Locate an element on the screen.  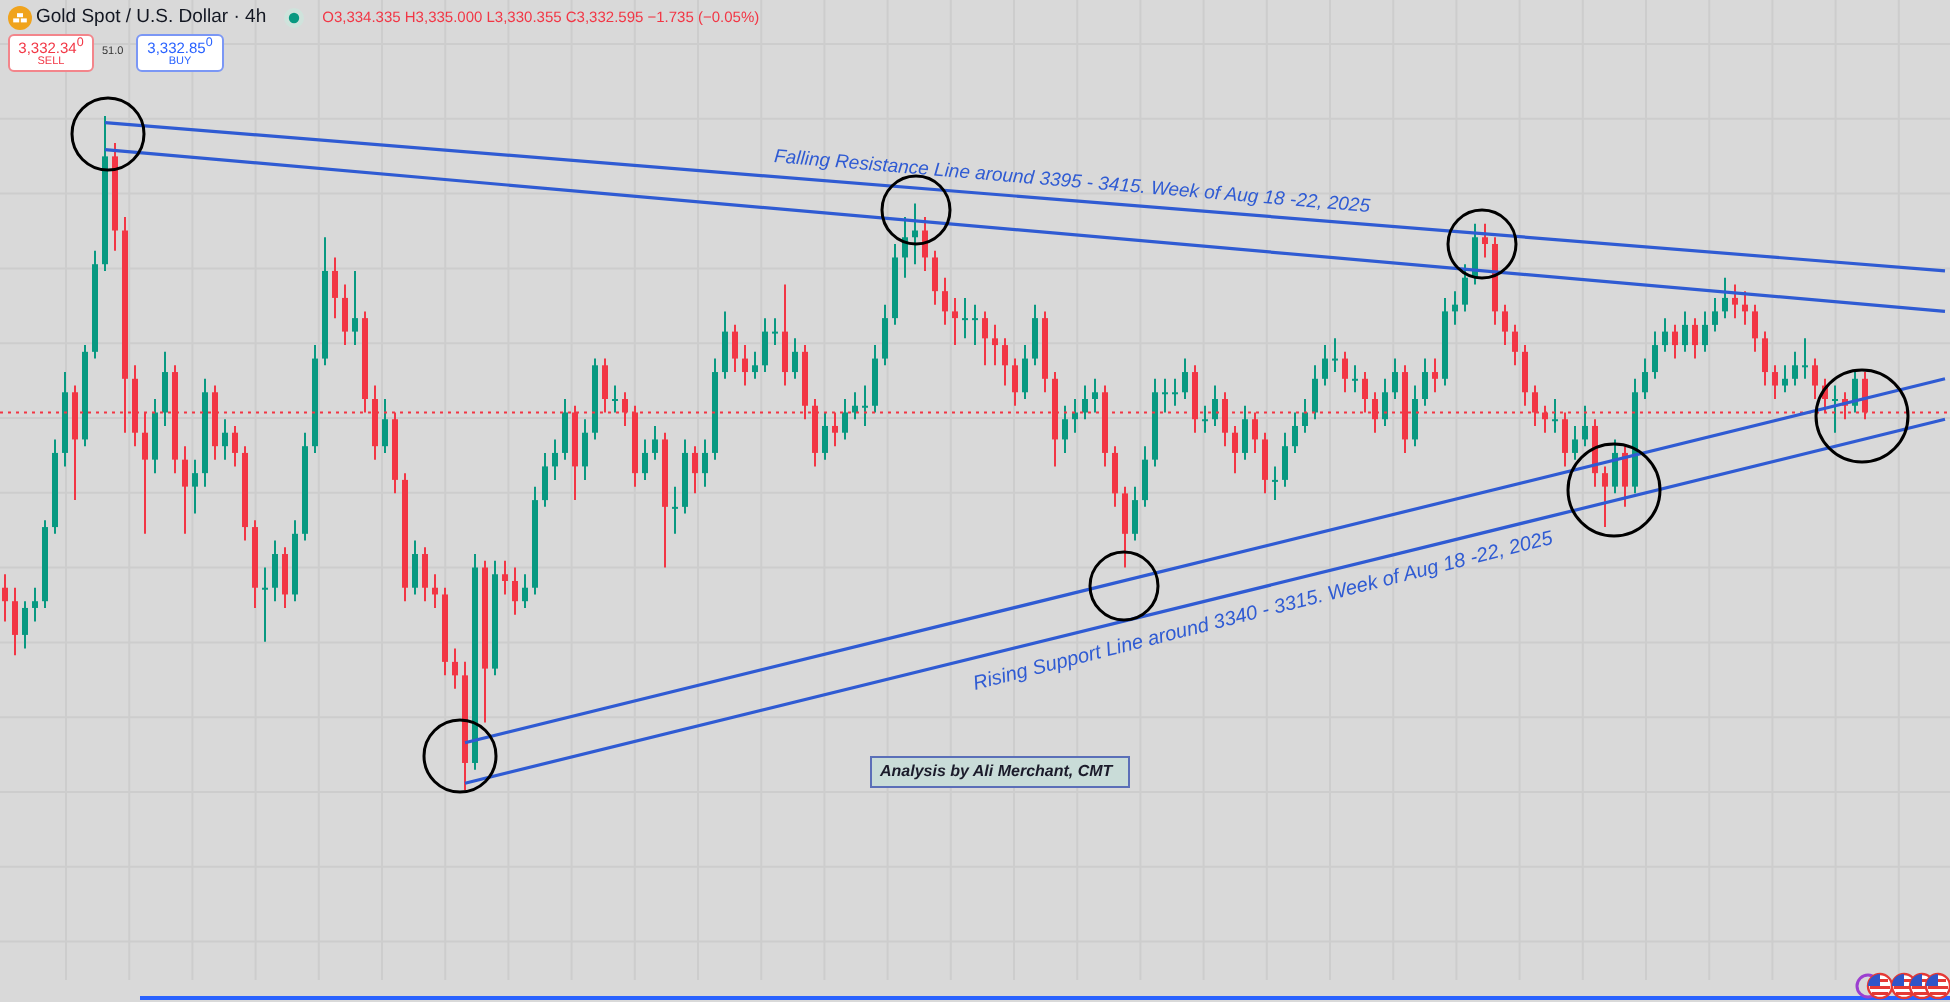
annotation: Rising Support Line around 3340 - 3315. Week of Aug 18 -22, 2025 is located at coordinates (1263, 612).